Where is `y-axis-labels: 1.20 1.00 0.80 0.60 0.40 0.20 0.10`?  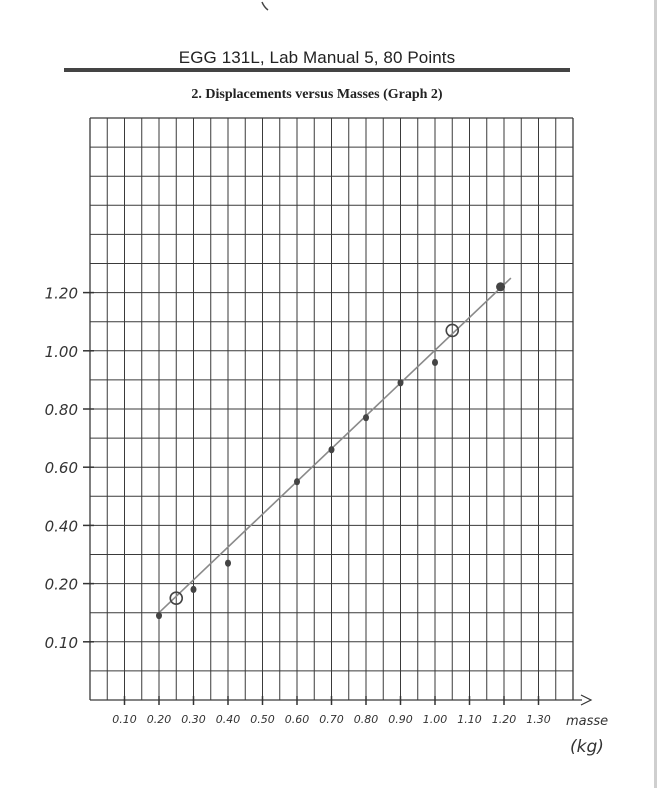
y-axis-labels: 1.20 1.00 0.80 0.60 0.40 0.20 0.10 is located at coordinates (61, 468).